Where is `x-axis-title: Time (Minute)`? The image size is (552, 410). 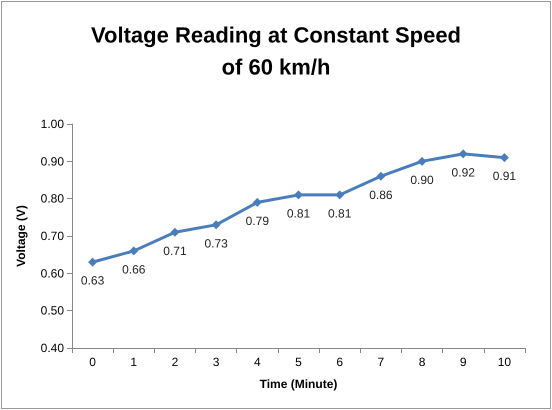
x-axis-title: Time (Minute) is located at coordinates (299, 384).